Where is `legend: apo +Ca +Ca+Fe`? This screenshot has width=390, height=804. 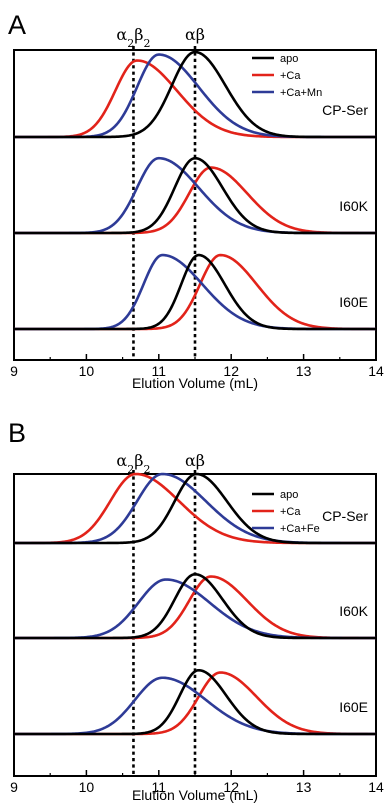 legend: apo +Ca +Ca+Fe is located at coordinates (286, 512).